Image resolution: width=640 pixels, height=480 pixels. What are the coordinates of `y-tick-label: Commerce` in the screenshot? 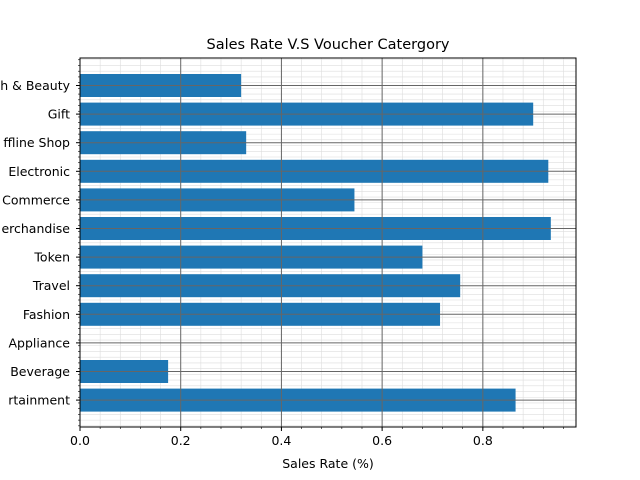 It's located at (36, 199).